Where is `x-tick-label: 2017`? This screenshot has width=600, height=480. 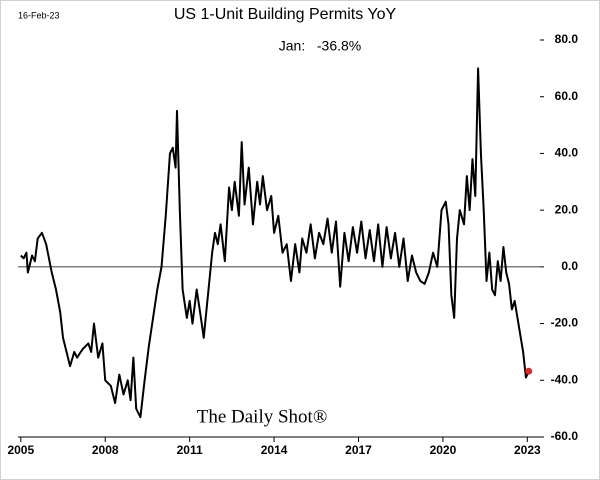
x-tick-label: 2017 is located at coordinates (358, 450).